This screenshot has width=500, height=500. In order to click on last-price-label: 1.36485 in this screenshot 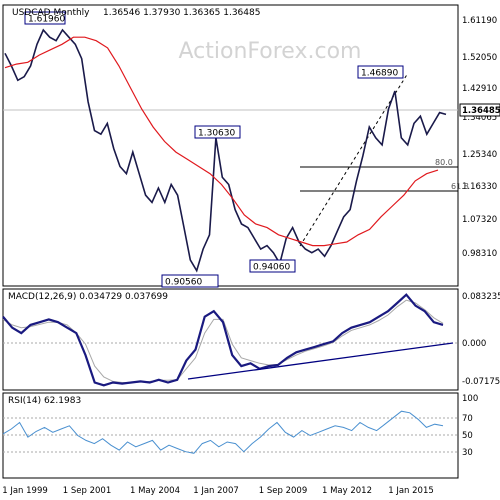, I will do `click(481, 111)`.